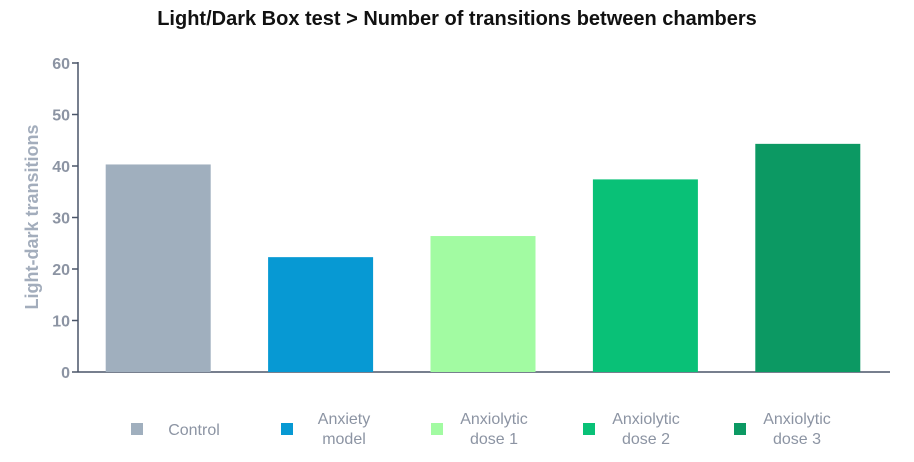 The height and width of the screenshot is (462, 914). What do you see at coordinates (65, 373) in the screenshot?
I see `y-tick-label: 0` at bounding box center [65, 373].